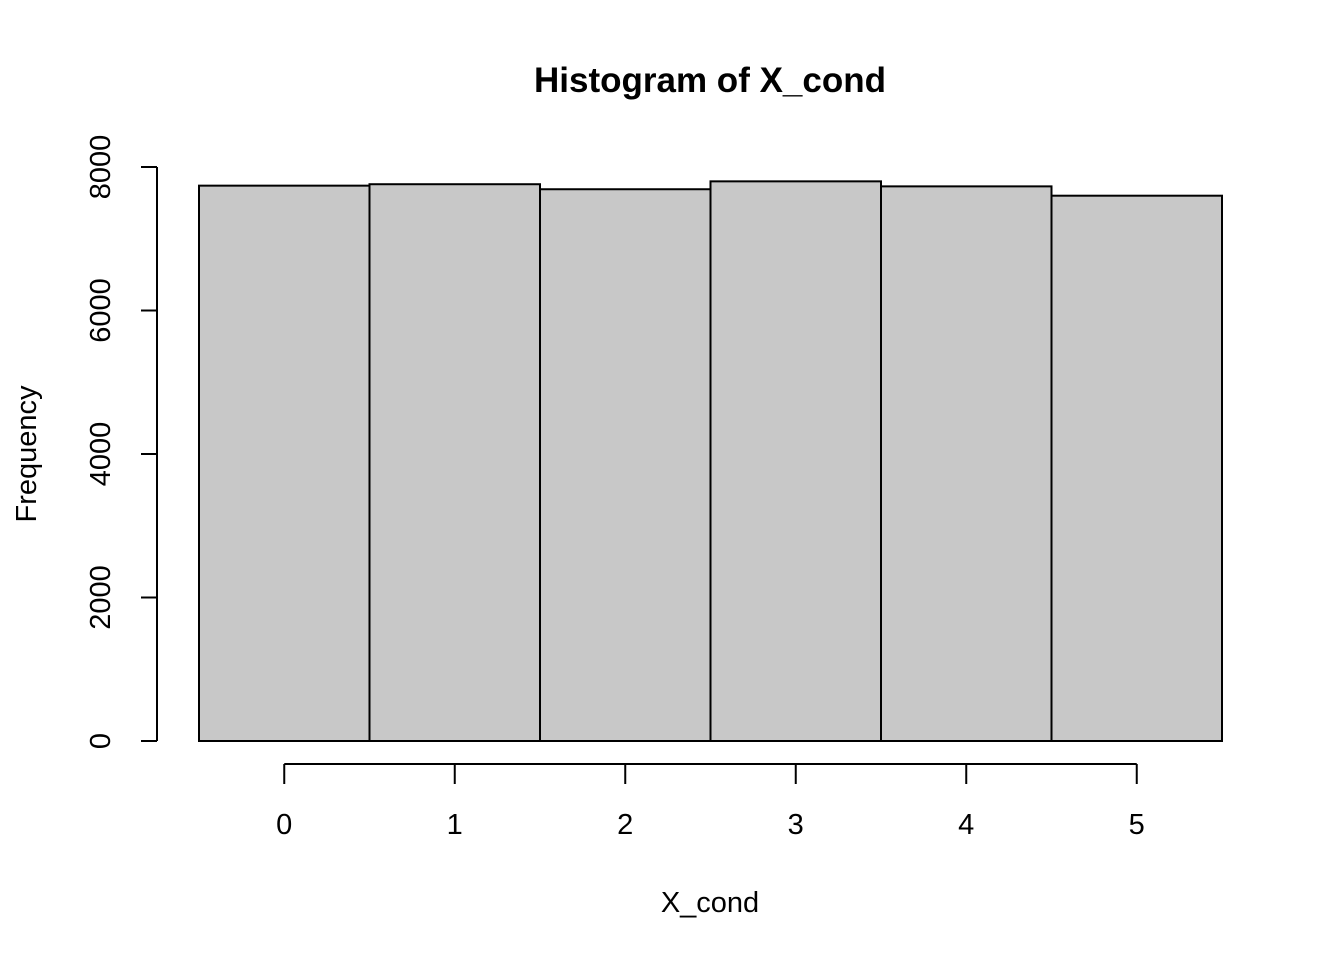 This screenshot has width=1344, height=960. What do you see at coordinates (284, 825) in the screenshot?
I see `x-tick-label: 0` at bounding box center [284, 825].